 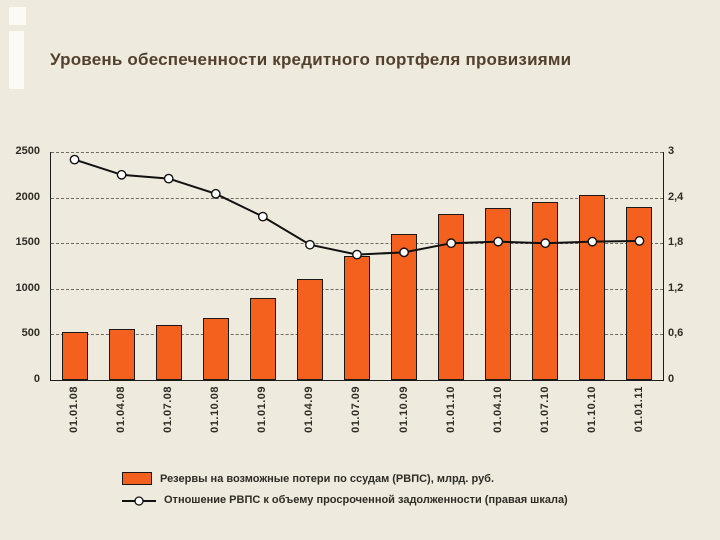 I want to click on category-label: 01.04.09, so click(x=309, y=409).